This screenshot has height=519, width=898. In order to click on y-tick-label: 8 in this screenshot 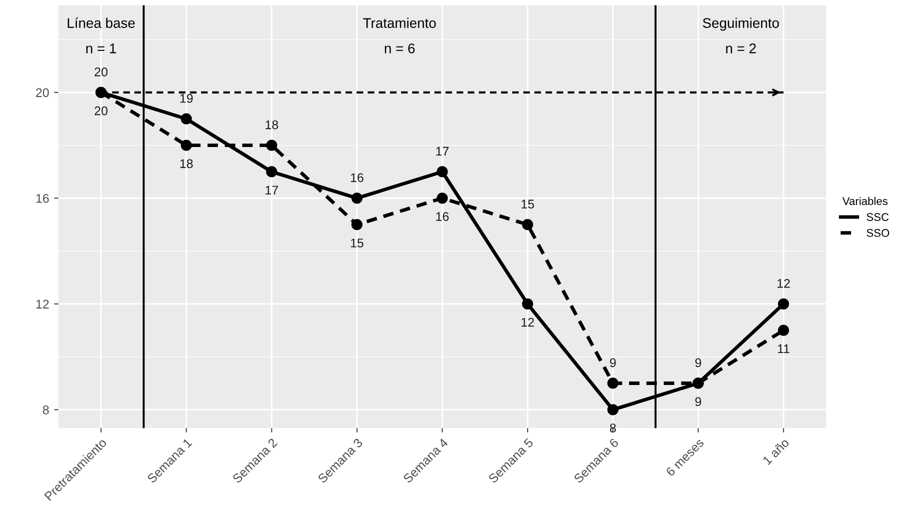, I will do `click(45, 409)`.